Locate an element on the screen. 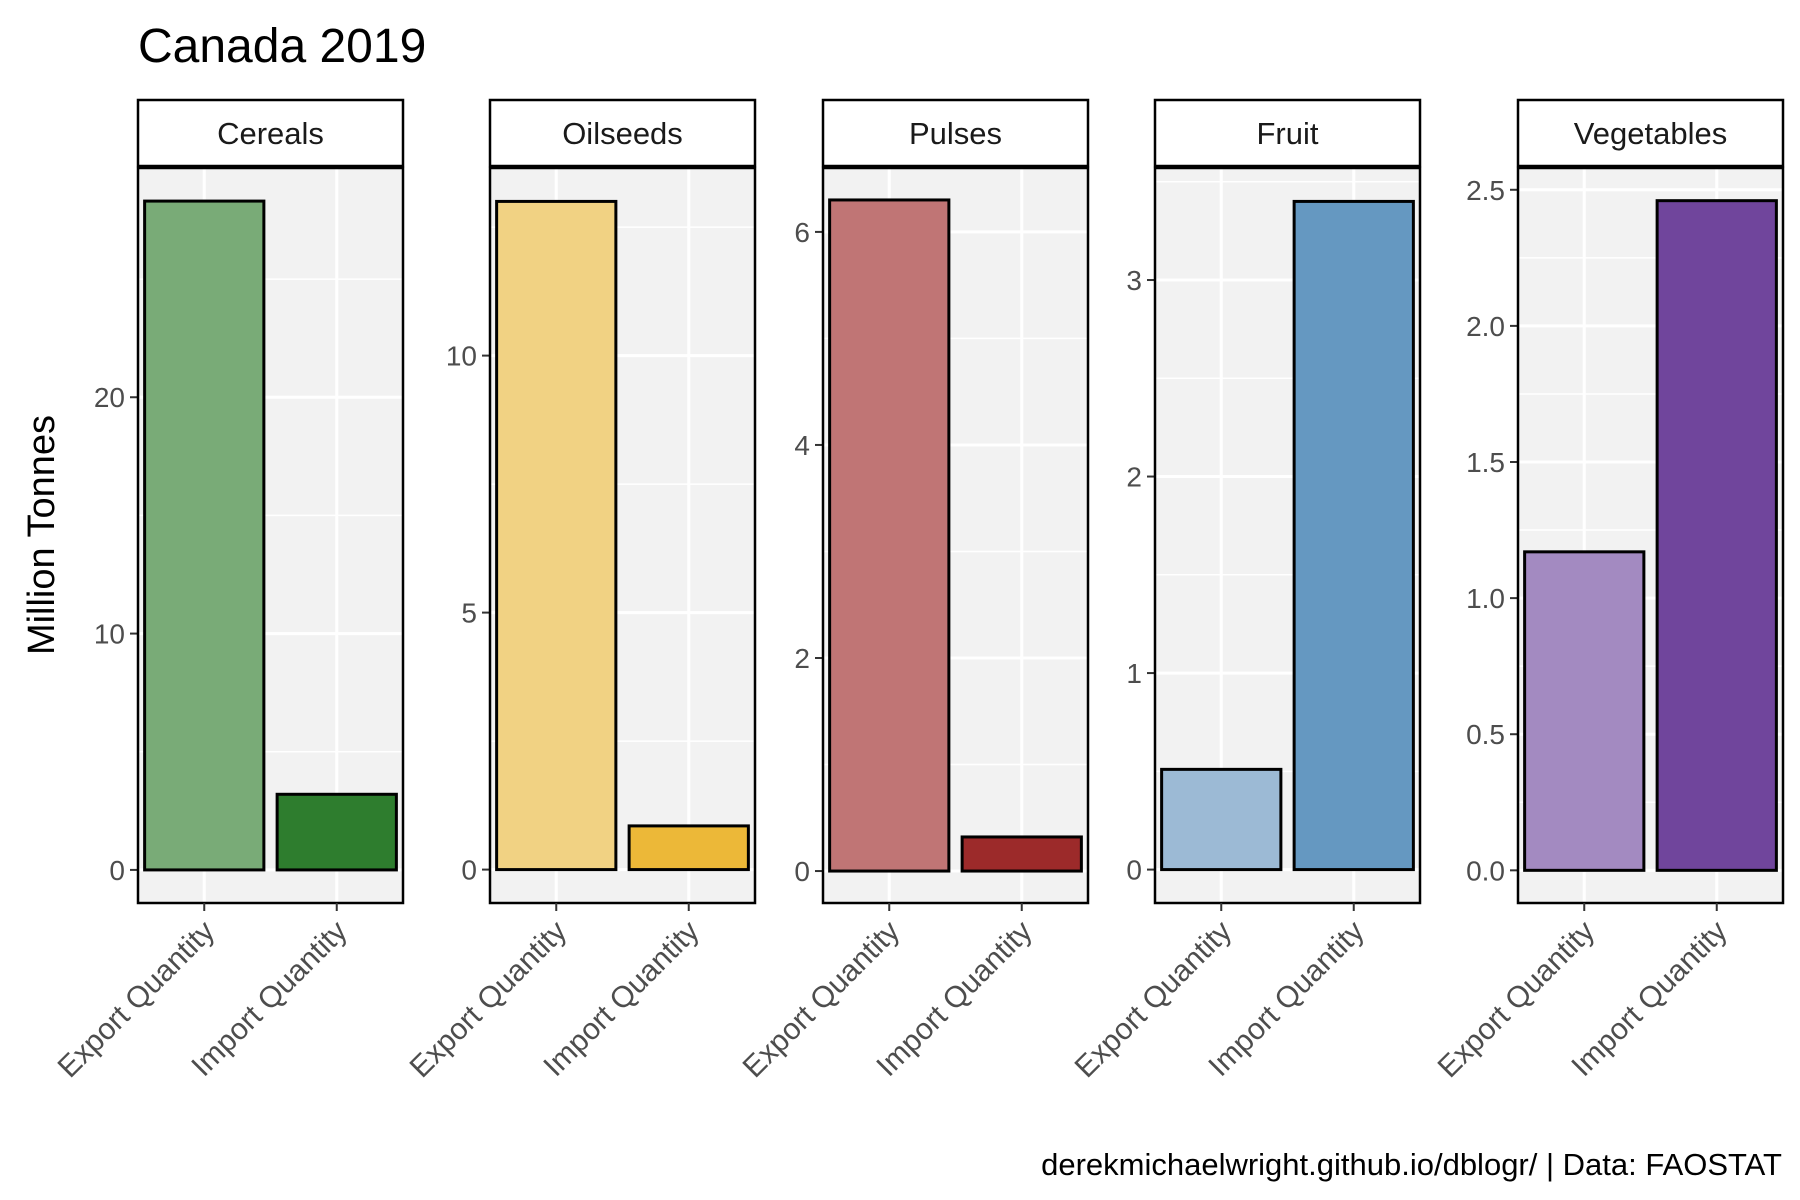 The image size is (1800, 1200). y-tick-label: 1.0 is located at coordinates (1485, 598).